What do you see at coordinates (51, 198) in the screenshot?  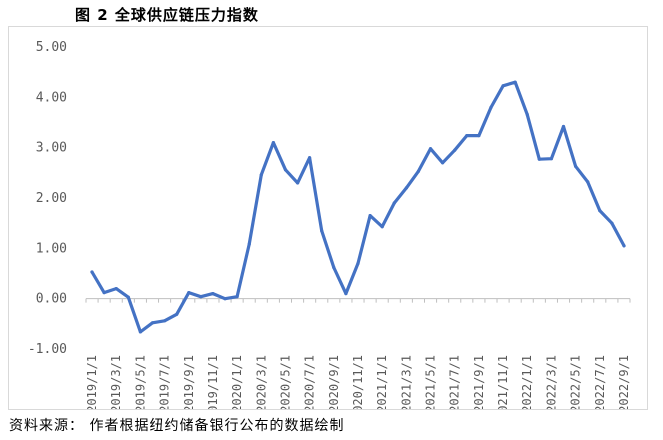 I see `y-tick-label: 2.00` at bounding box center [51, 198].